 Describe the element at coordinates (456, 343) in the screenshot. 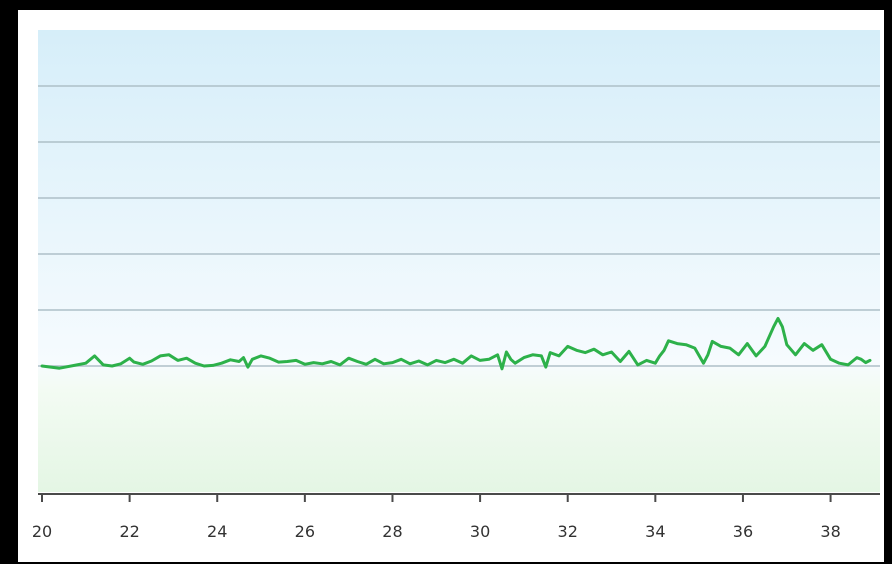

I see `series-line` at that location.